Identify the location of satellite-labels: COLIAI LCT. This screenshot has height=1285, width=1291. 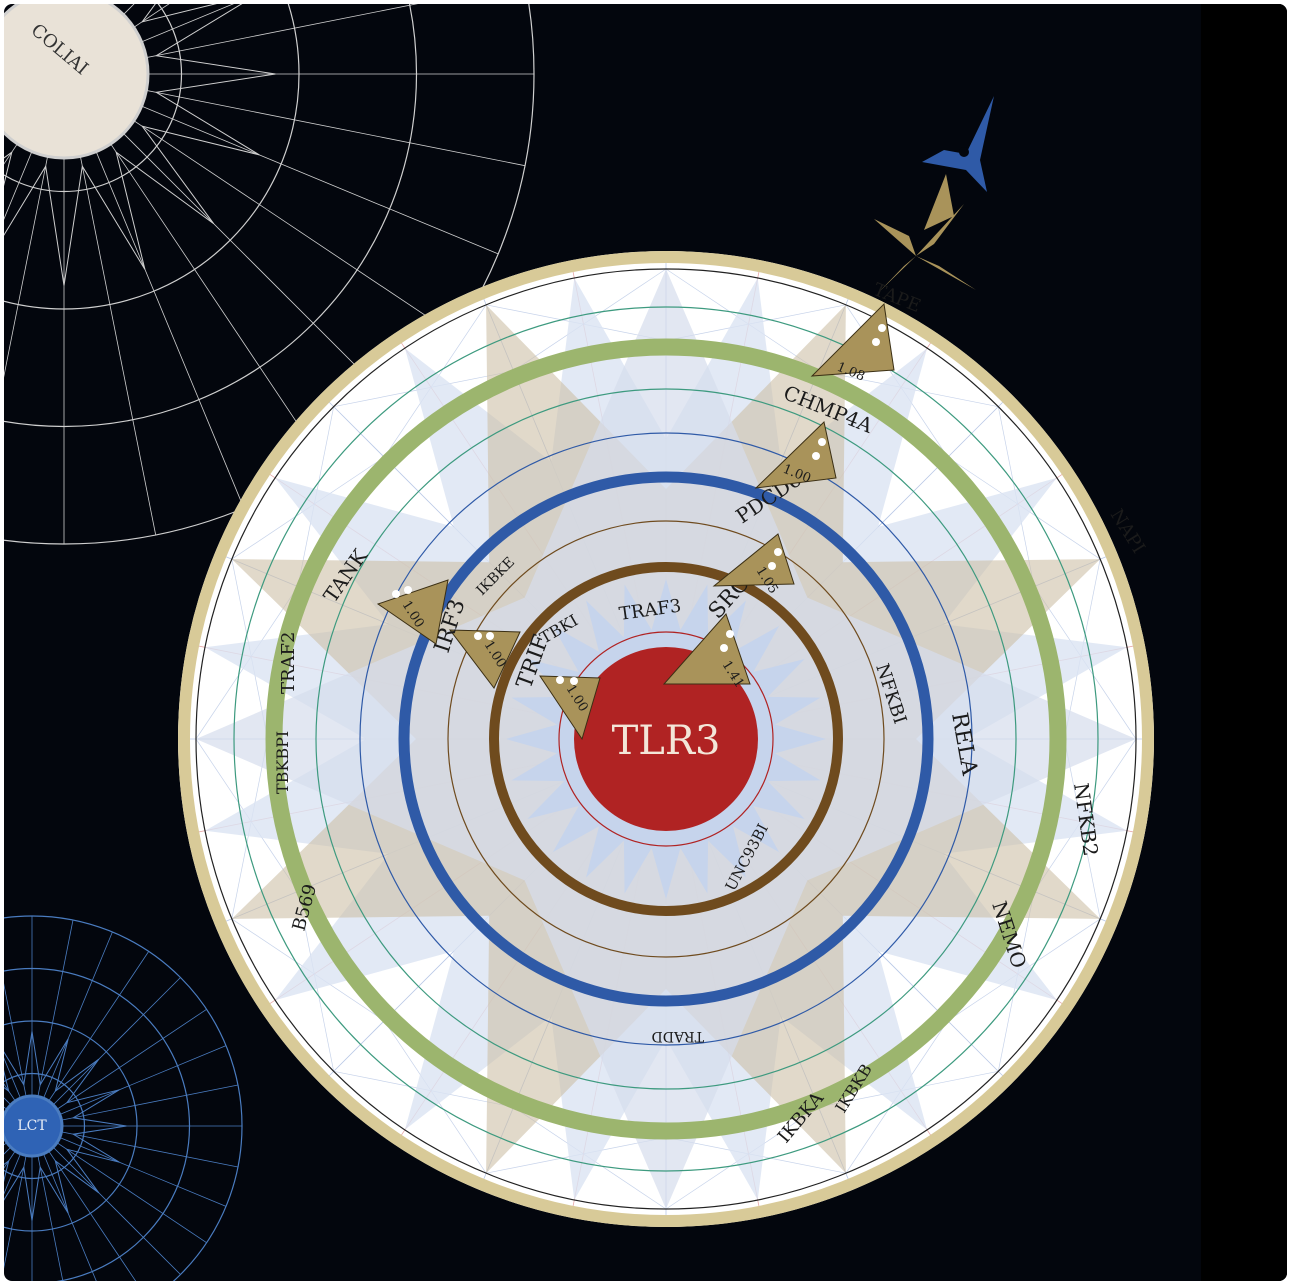
(54, 577).